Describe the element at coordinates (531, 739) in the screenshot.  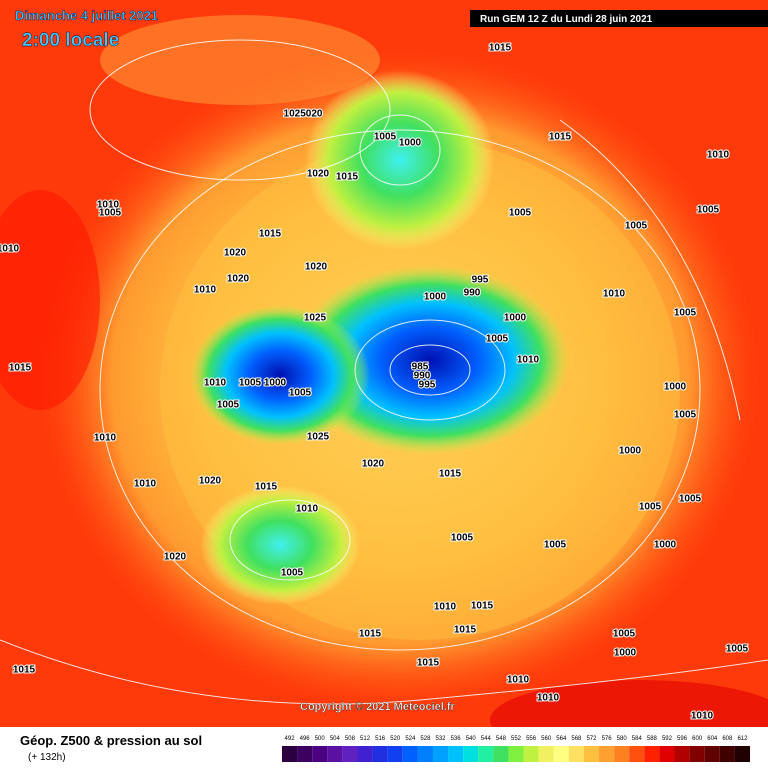
I see `scale-label: 556` at that location.